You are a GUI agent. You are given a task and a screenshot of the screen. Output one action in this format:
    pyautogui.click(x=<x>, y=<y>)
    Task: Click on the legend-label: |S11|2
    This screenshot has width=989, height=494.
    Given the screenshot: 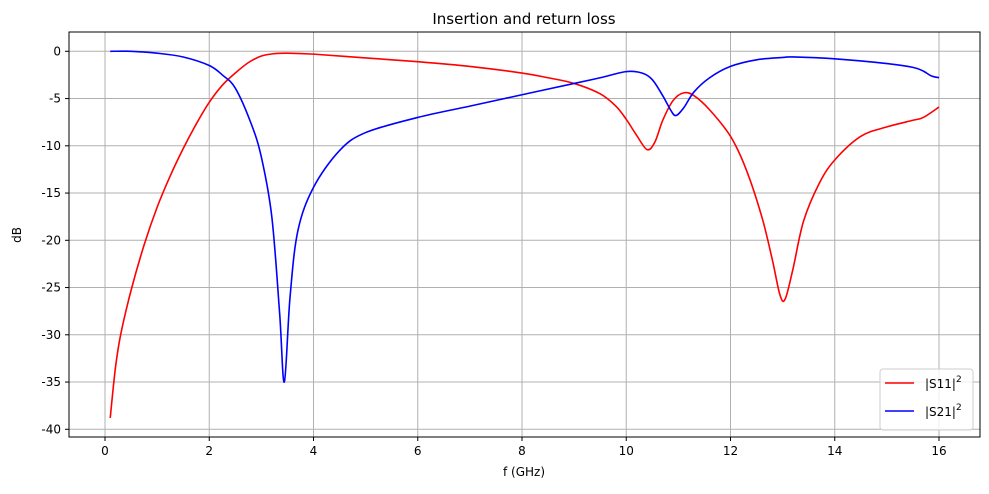 What is the action you would take?
    pyautogui.click(x=943, y=383)
    